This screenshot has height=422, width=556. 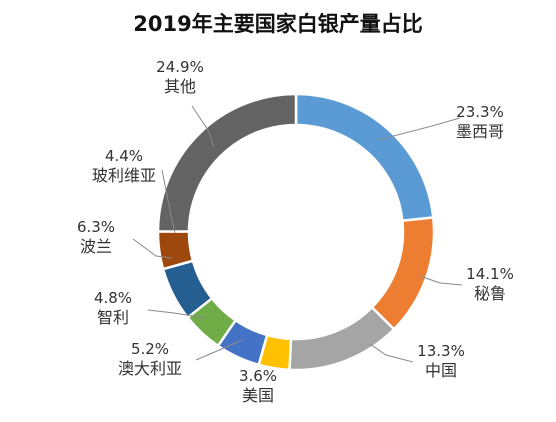 What do you see at coordinates (113, 317) in the screenshot?
I see `slice-name-label: 智利` at bounding box center [113, 317].